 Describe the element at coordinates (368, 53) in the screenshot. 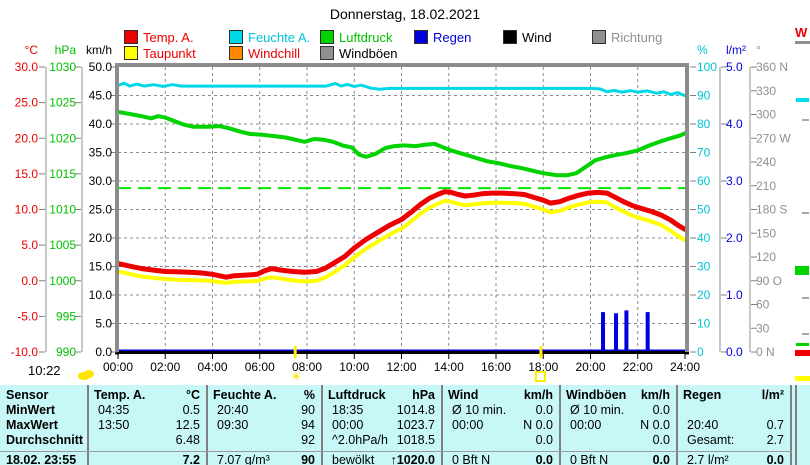

I see `legend-label: Windböen` at that location.